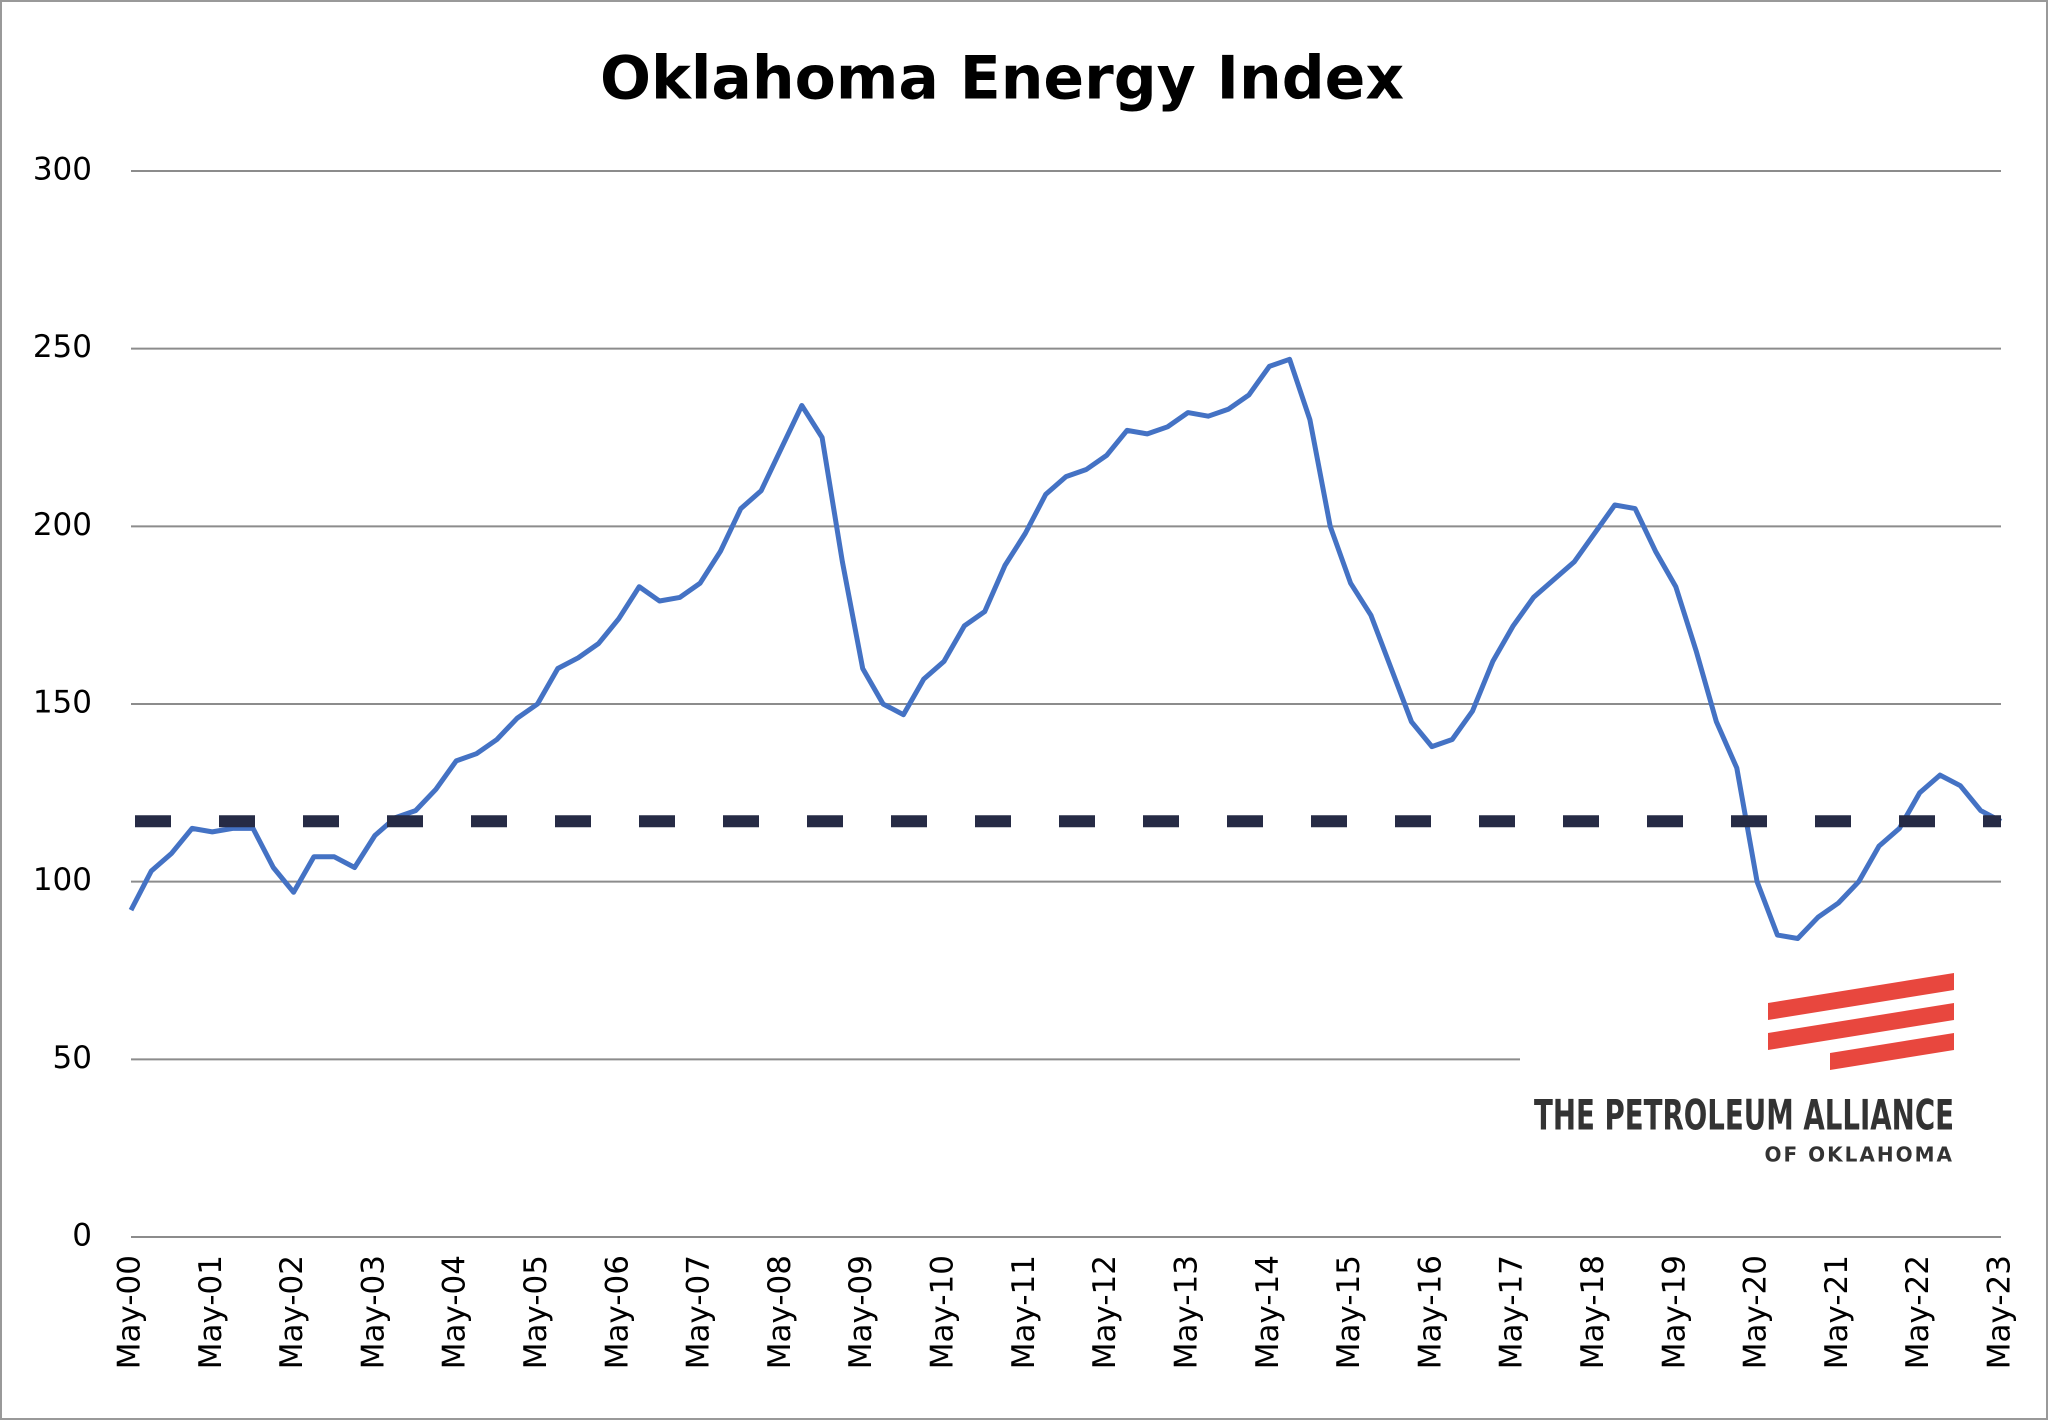  I want to click on x-tick-label: May-04, so click(455, 1312).